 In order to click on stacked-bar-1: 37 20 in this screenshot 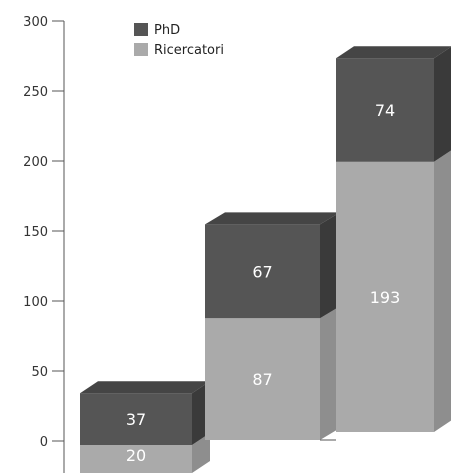, I will do `click(145, 427)`.